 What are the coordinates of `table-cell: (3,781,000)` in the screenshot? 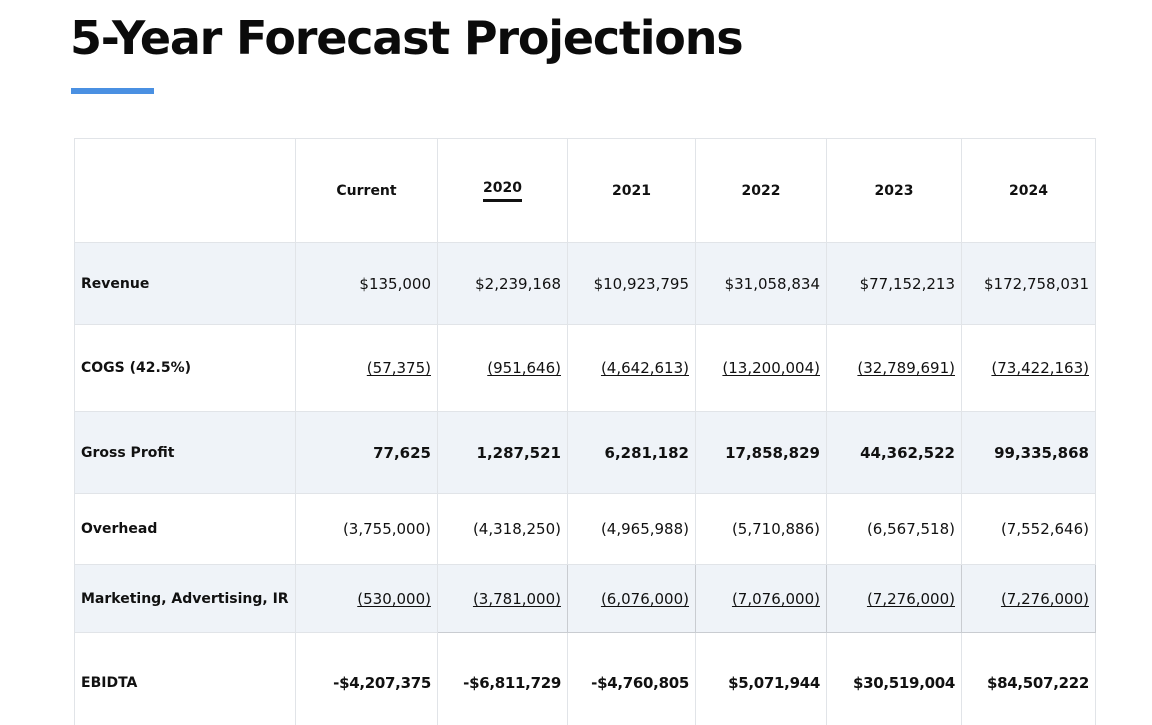 It's located at (502, 598).